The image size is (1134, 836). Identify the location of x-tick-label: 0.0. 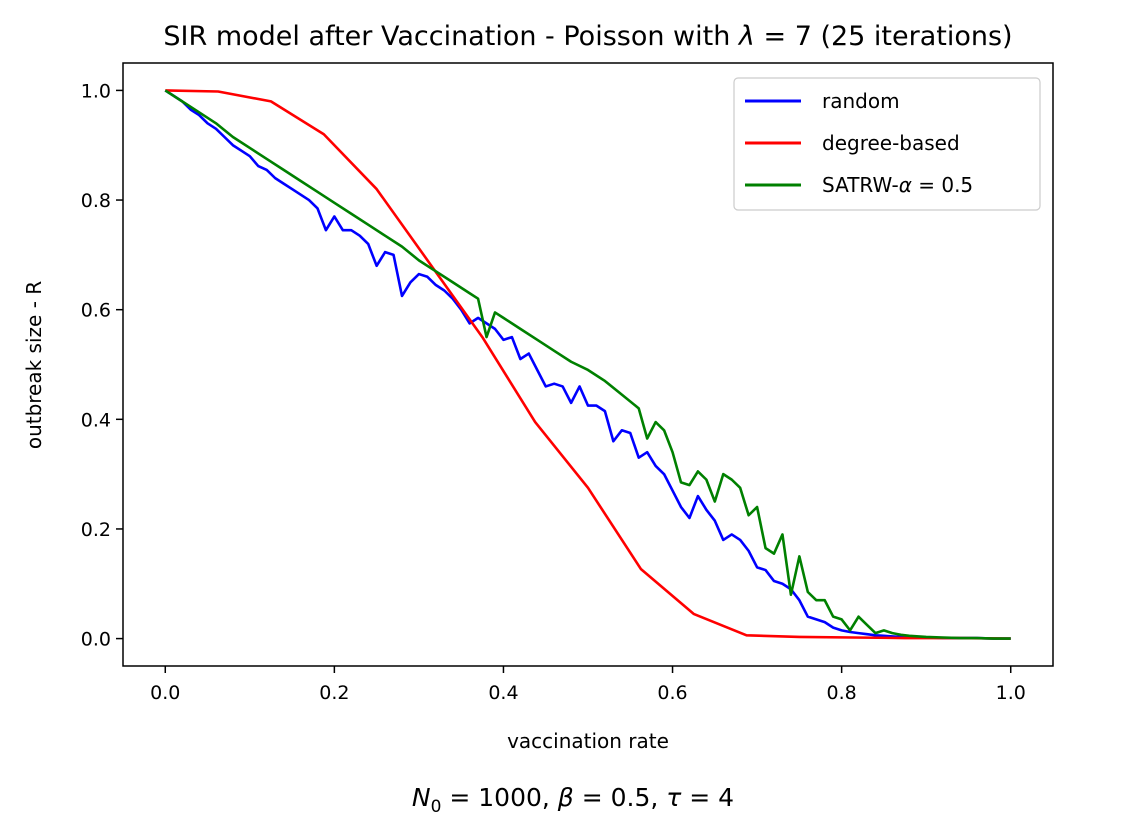
(165, 693).